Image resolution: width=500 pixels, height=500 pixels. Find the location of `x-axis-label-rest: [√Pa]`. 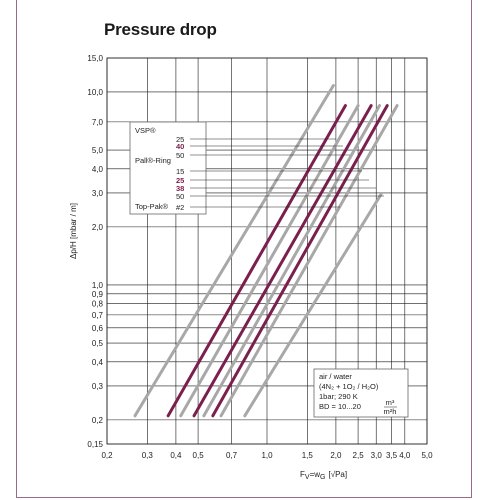

x-axis-label-rest: [√Pa] is located at coordinates (337, 474).